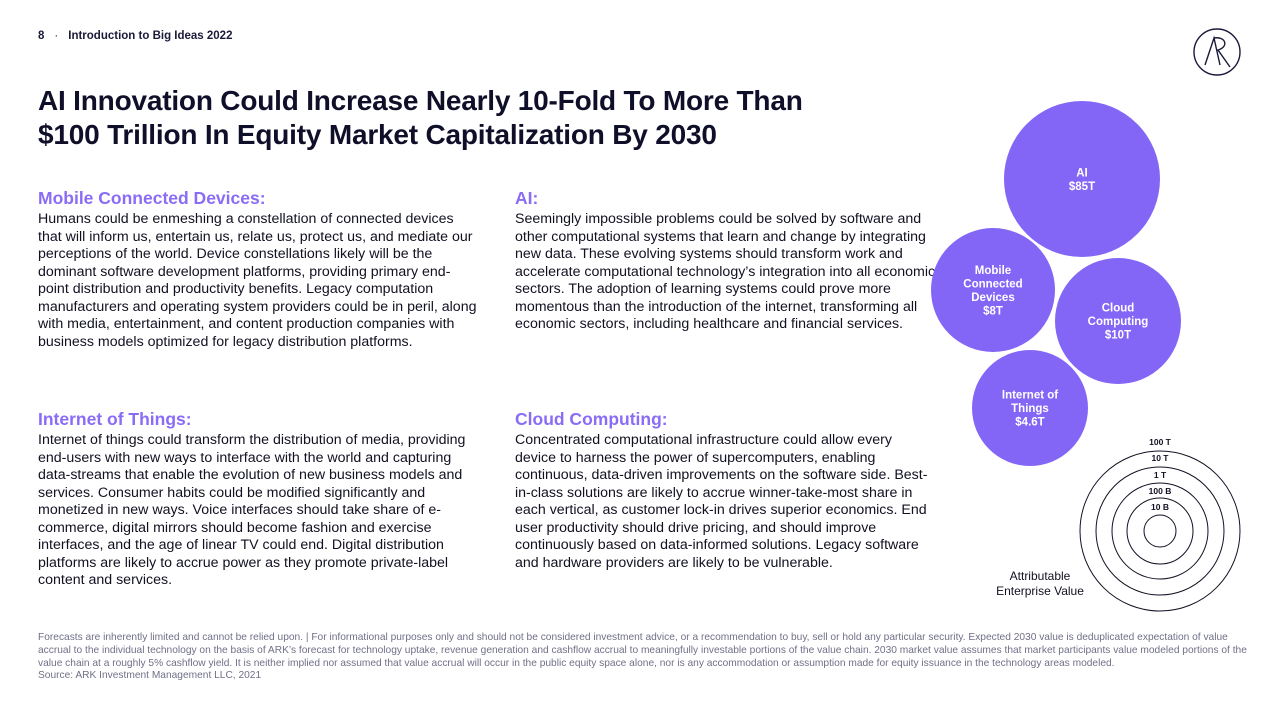 This screenshot has height=720, width=1280. Describe the element at coordinates (992, 298) in the screenshot. I see `bubble-label: Devices` at that location.